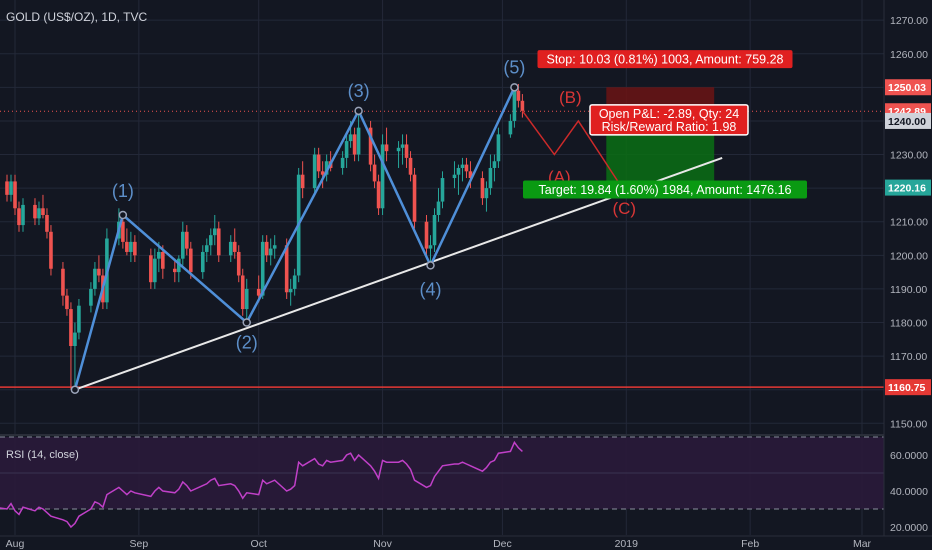  Describe the element at coordinates (15, 544) in the screenshot. I see `x-tick-label: Aug` at that location.